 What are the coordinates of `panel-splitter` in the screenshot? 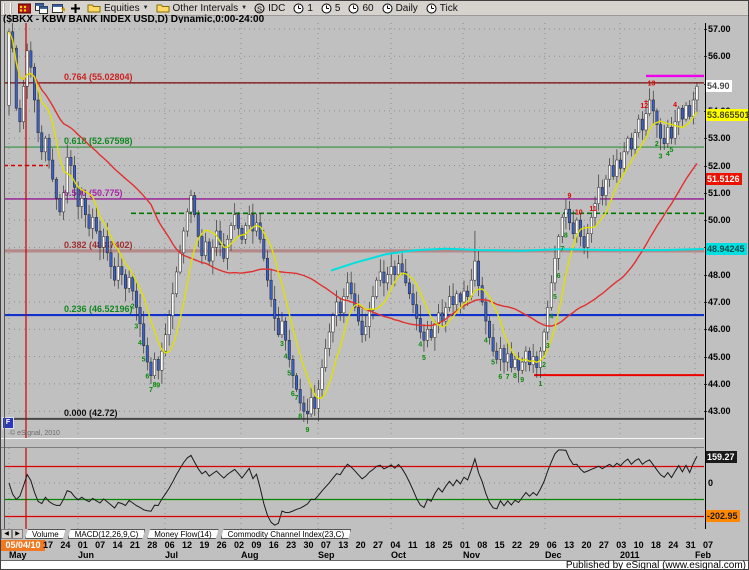 It's located at (374, 443).